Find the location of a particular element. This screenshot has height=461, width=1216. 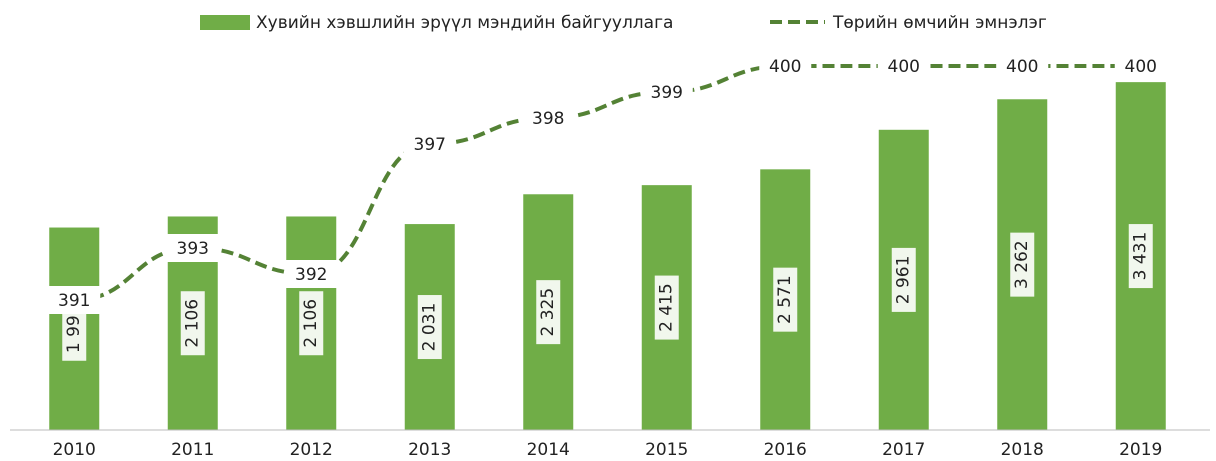

bar-label: 2 961 is located at coordinates (904, 280).